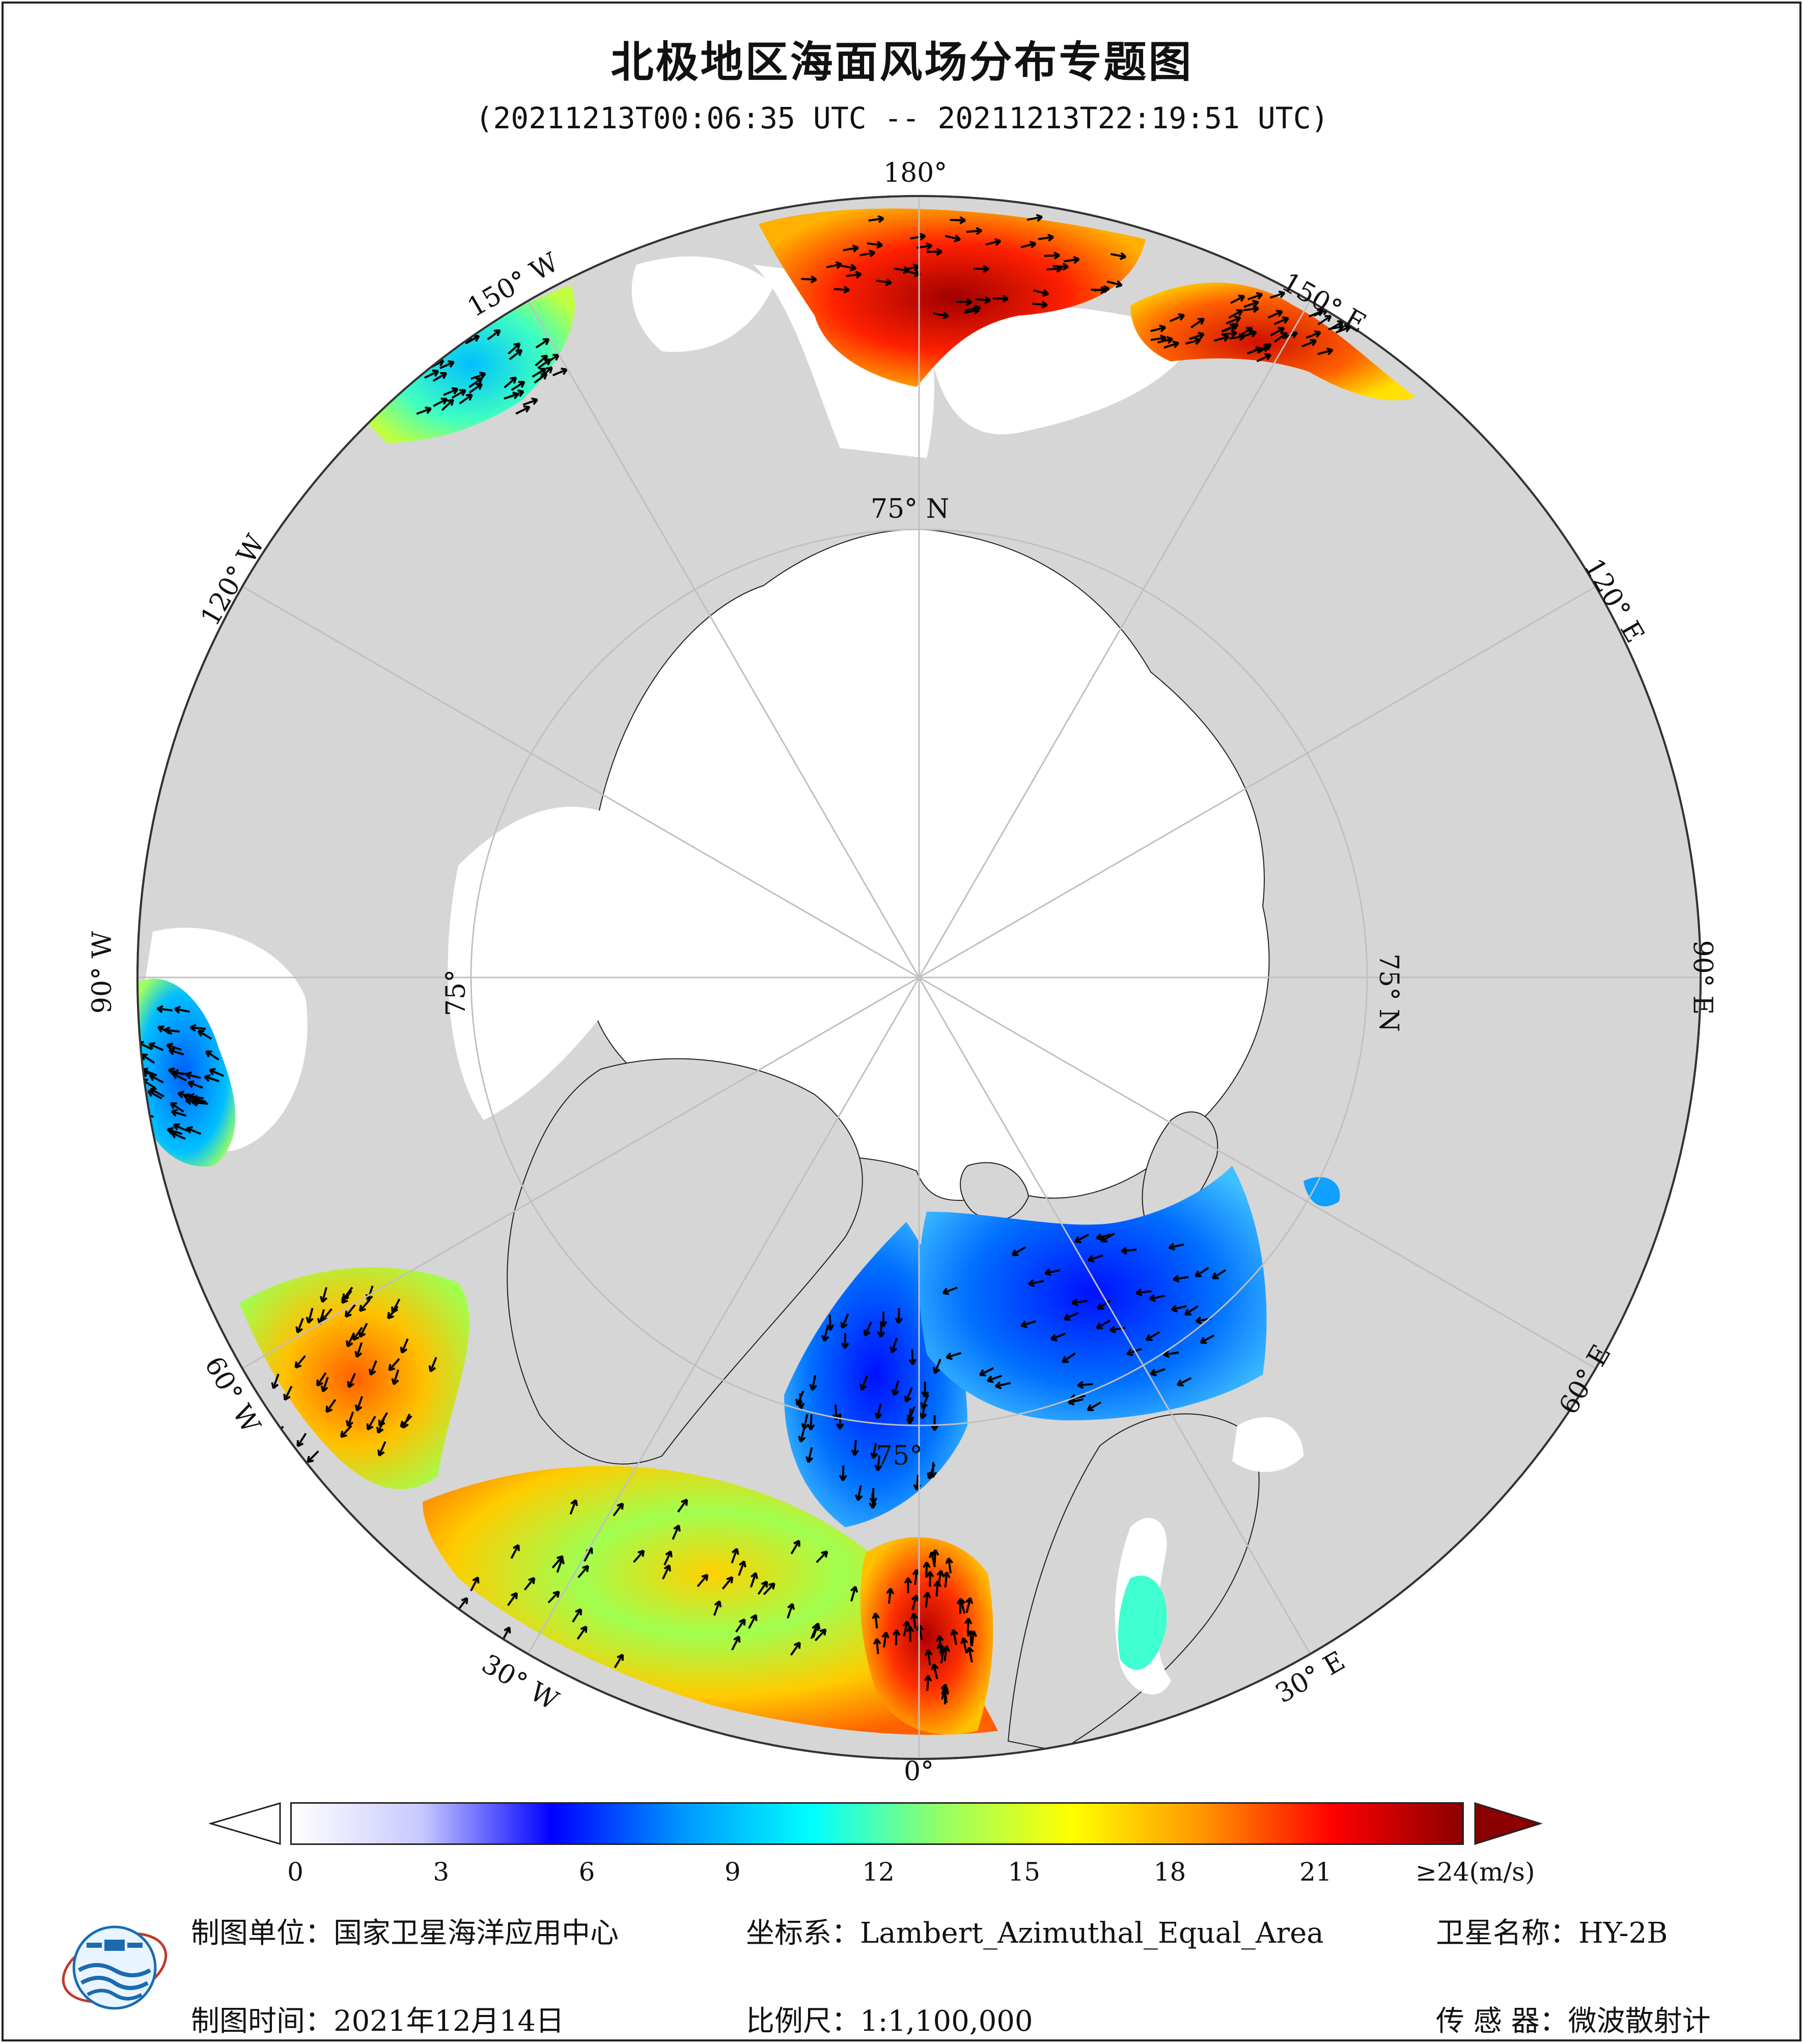  I want to click on alaska-coast-ice, so click(702, 304).